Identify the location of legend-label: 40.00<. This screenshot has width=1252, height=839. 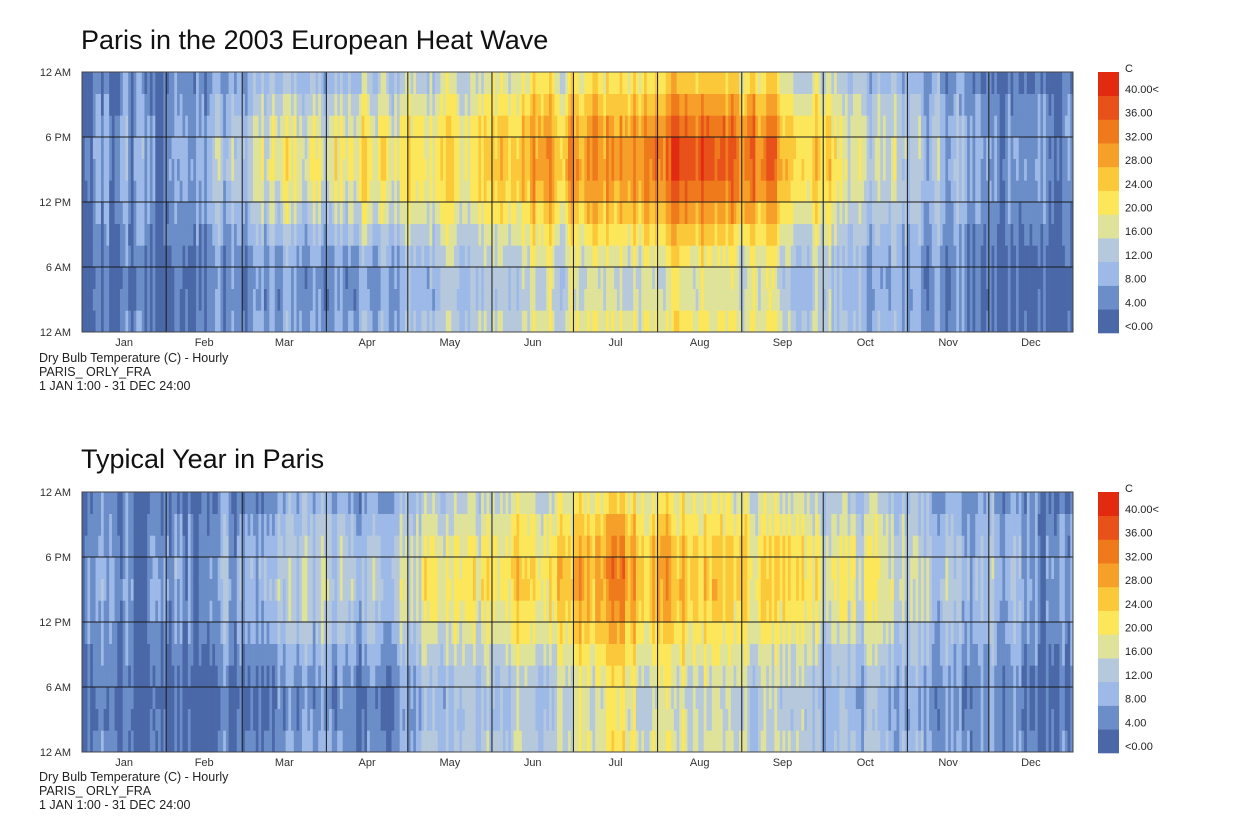
(1142, 90).